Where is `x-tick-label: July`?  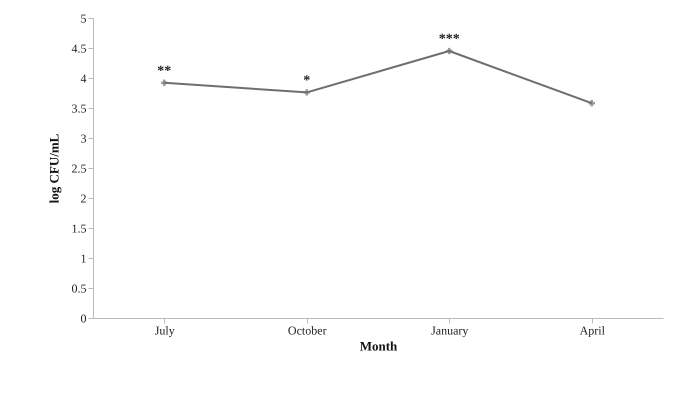 x-tick-label: July is located at coordinates (164, 331).